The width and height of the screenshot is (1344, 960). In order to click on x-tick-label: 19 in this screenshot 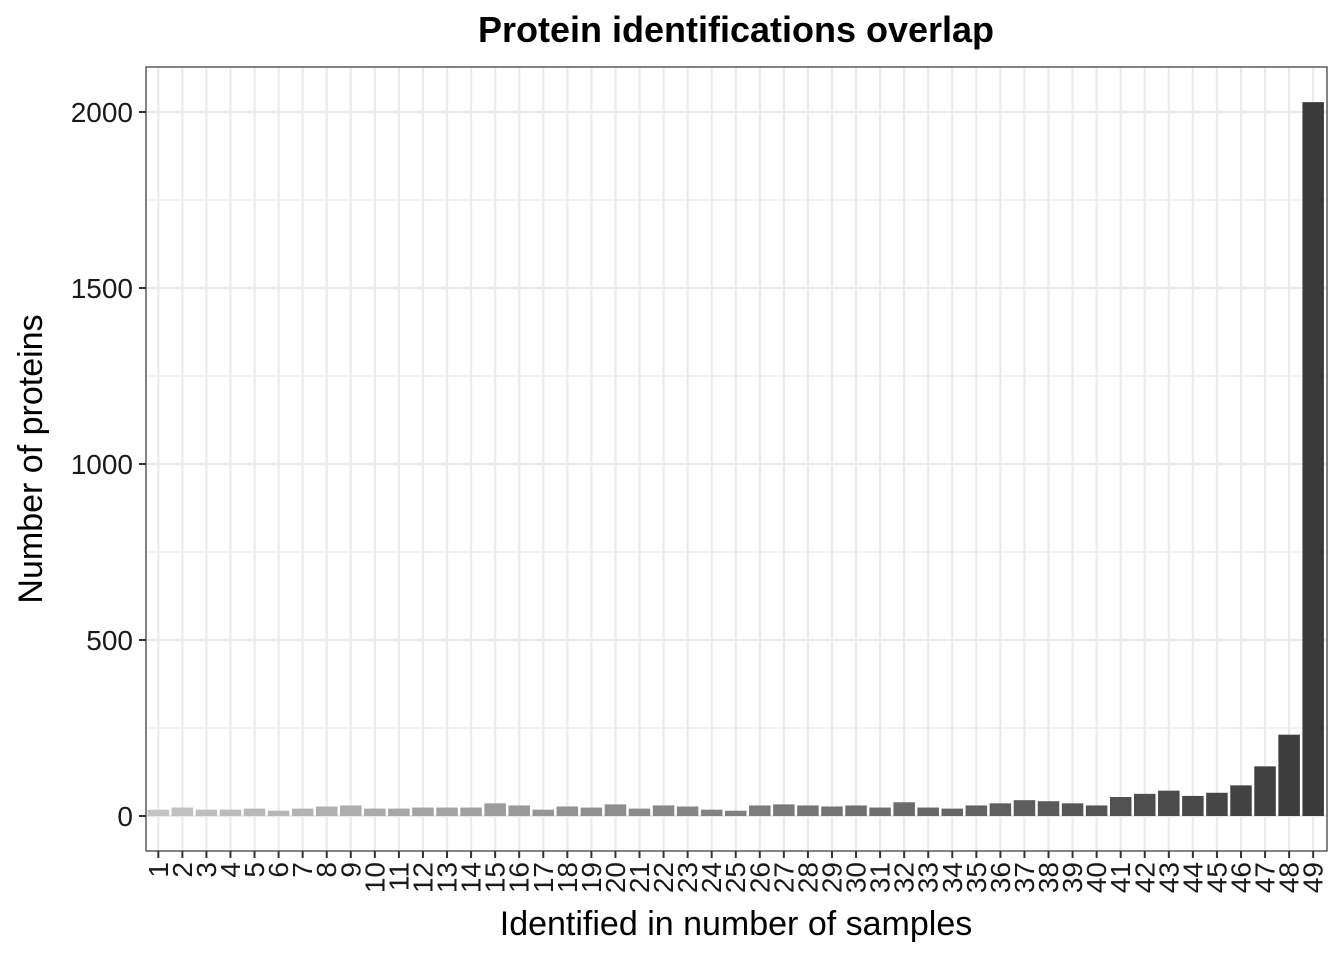, I will do `click(591, 877)`.